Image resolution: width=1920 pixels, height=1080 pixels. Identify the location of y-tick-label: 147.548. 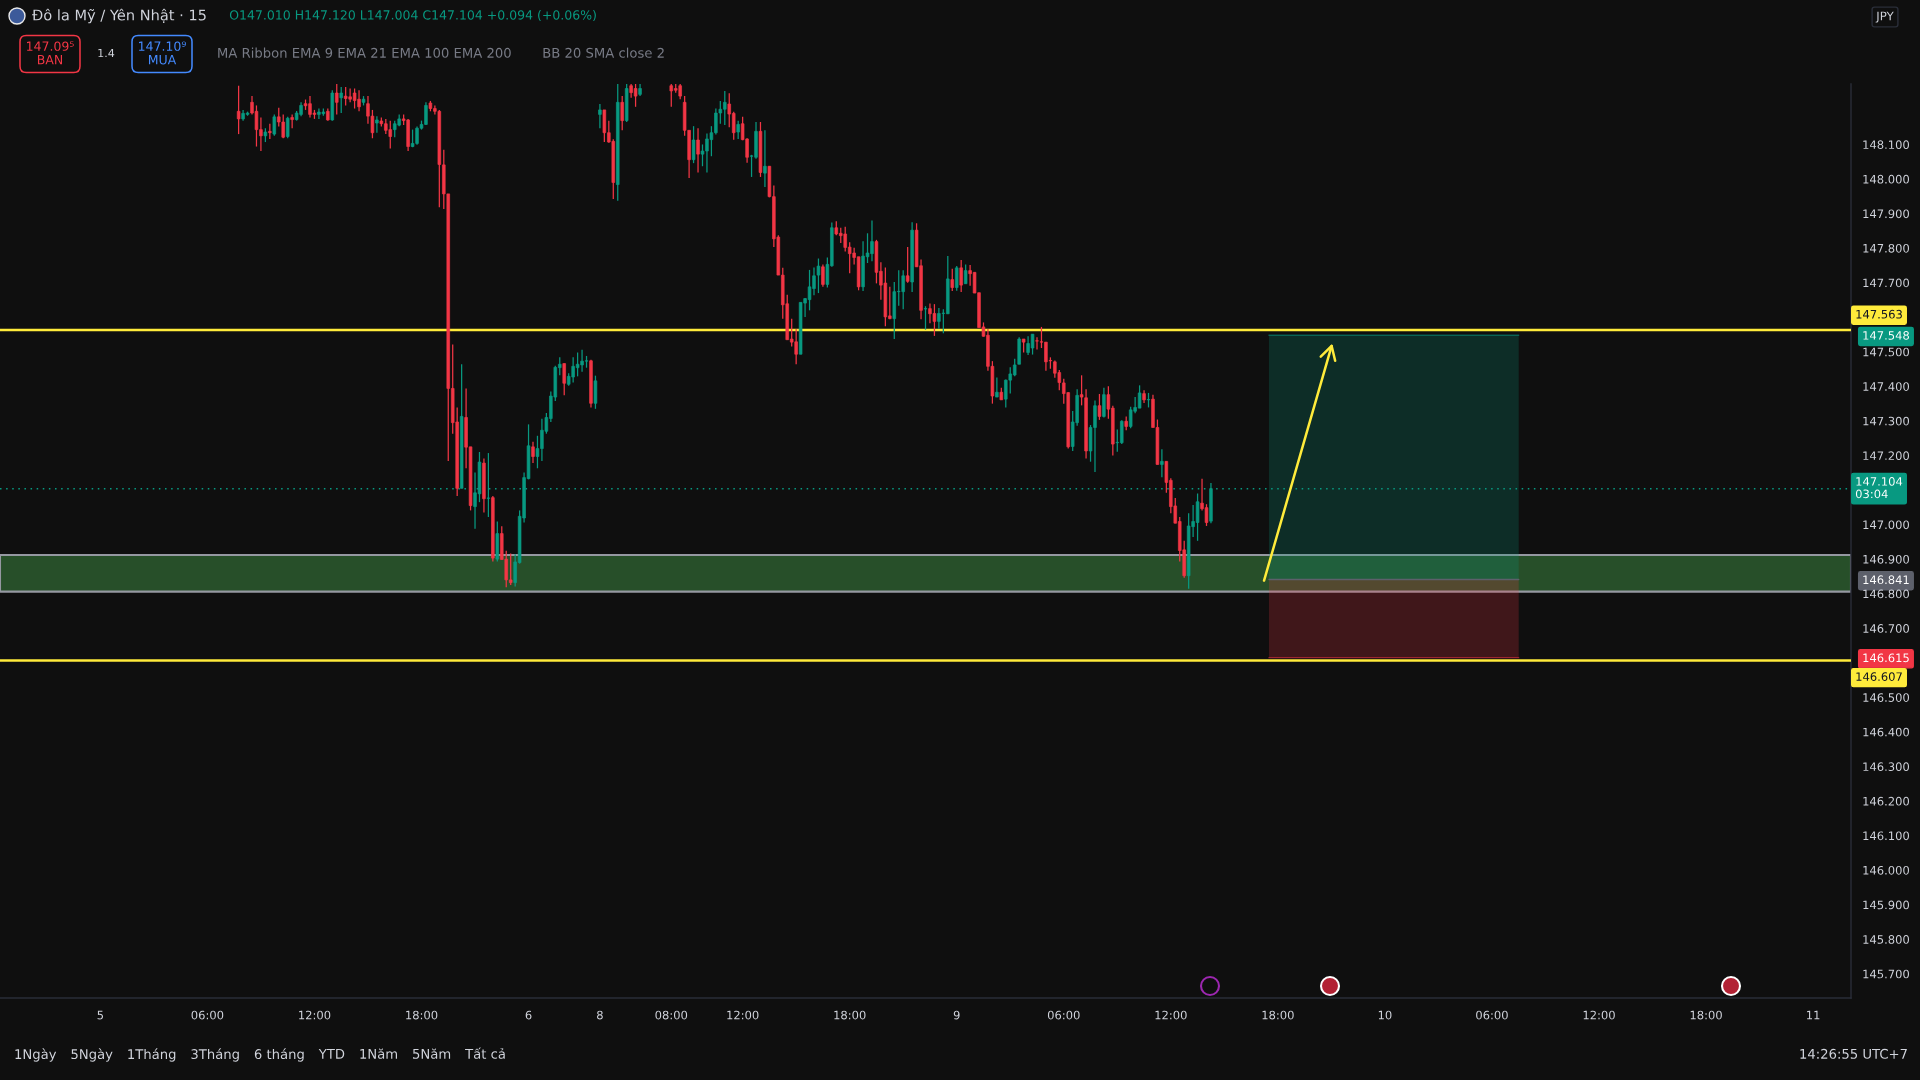
(1886, 335).